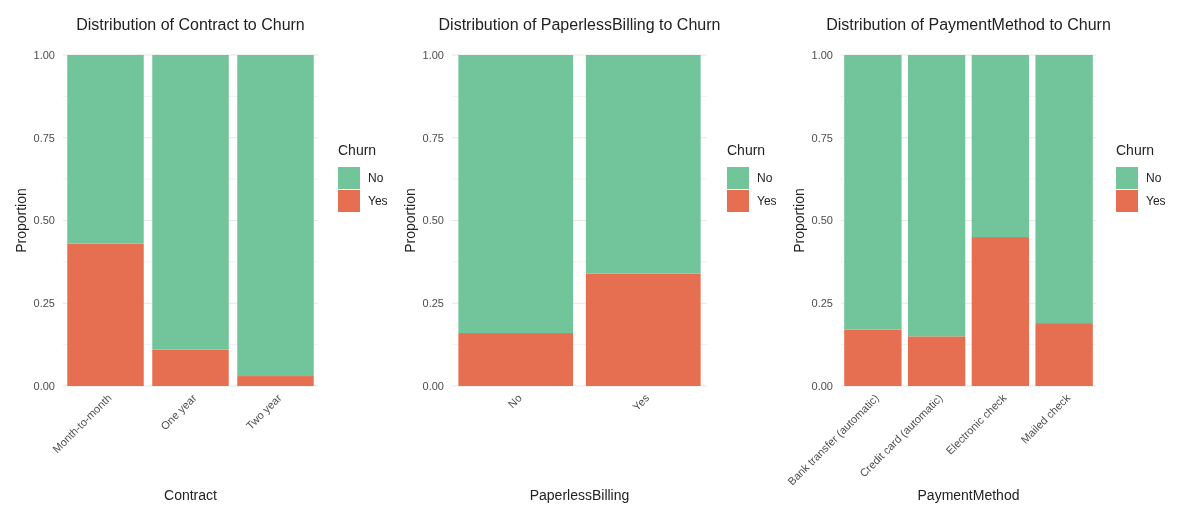 The height and width of the screenshot is (522, 1182). I want to click on x-axis-title: Contract, so click(191, 495).